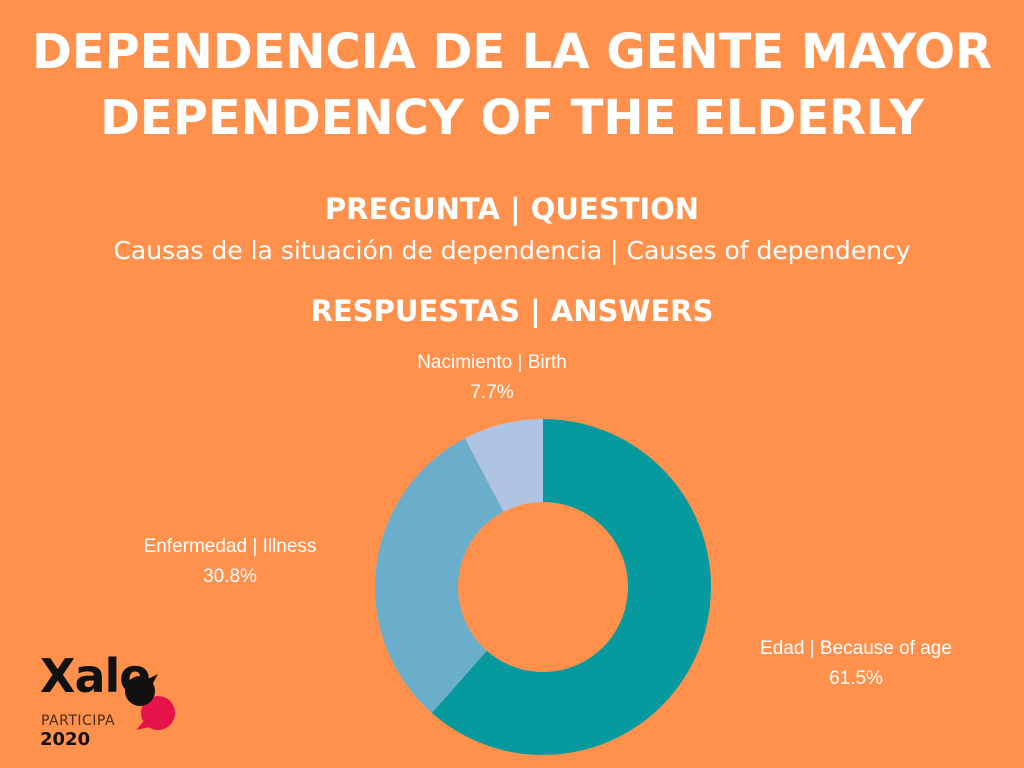 Image resolution: width=1024 pixels, height=768 pixels. Describe the element at coordinates (492, 392) in the screenshot. I see `label-birth-value: 7.7%` at that location.